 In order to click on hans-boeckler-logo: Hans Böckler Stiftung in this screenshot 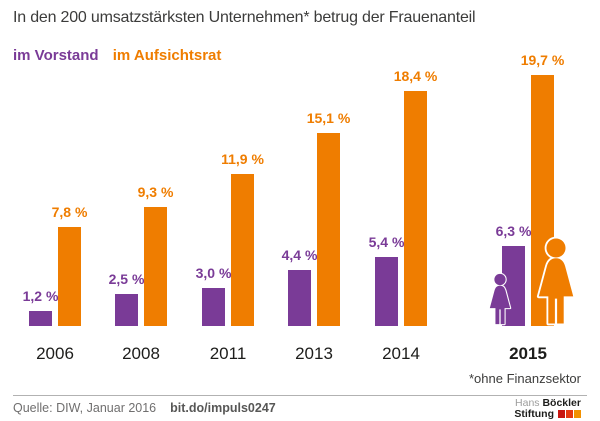, I will do `click(547, 409)`.